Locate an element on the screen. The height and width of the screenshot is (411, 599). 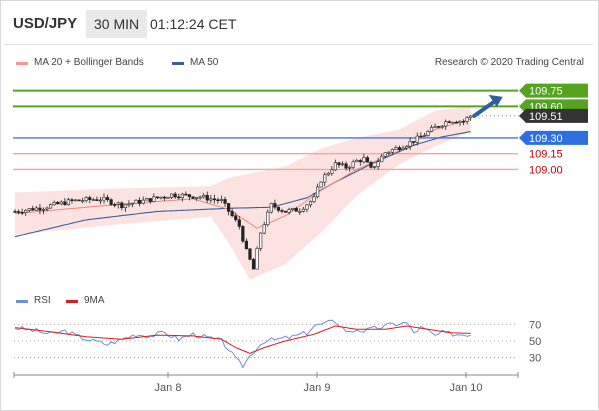
ma9-line is located at coordinates (242, 339).